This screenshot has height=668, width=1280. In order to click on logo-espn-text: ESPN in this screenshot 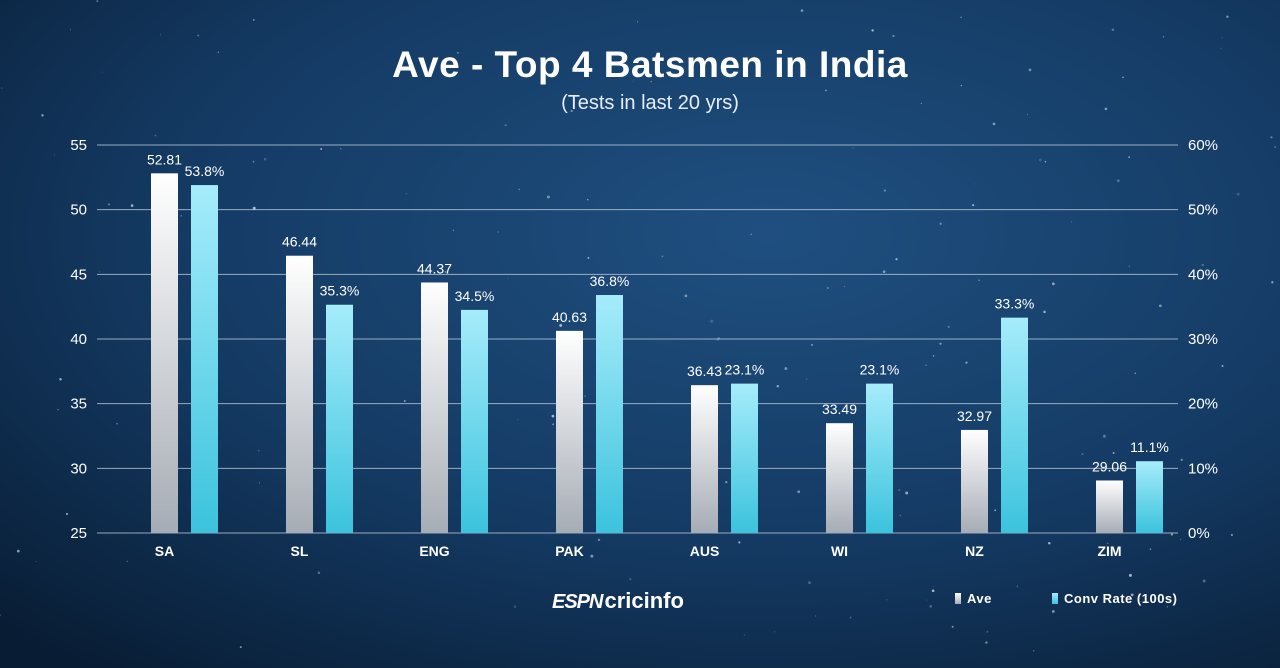, I will do `click(577, 602)`.